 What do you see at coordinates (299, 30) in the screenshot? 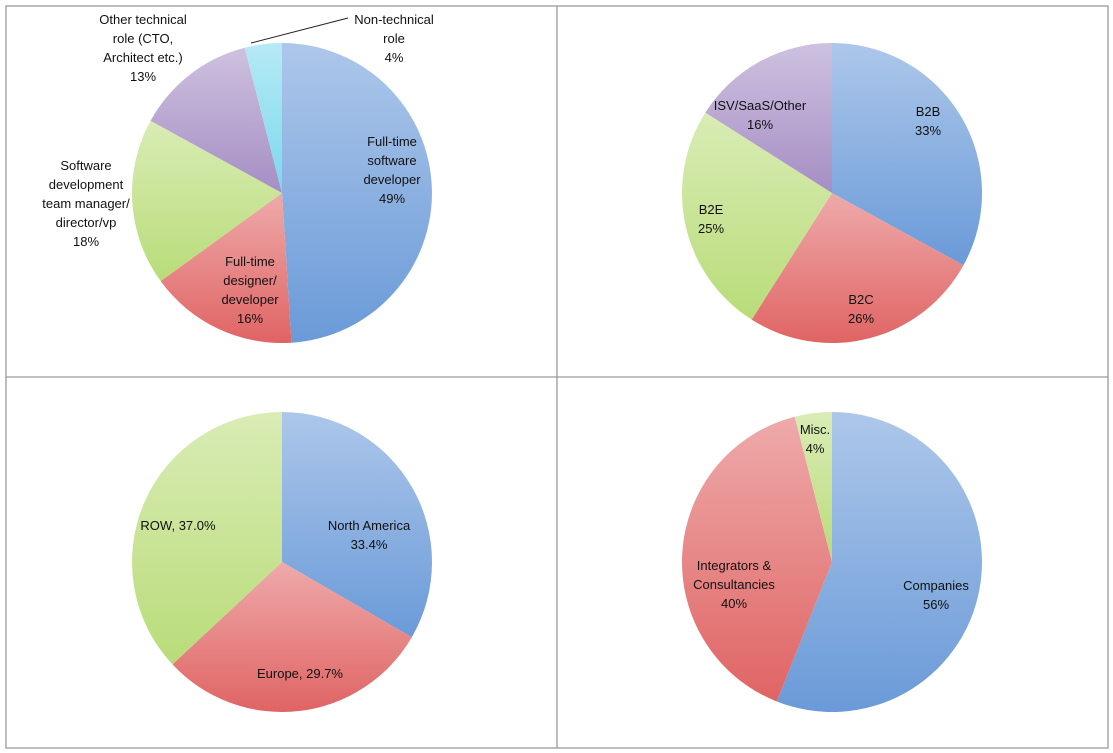
I see `label-leader-line` at bounding box center [299, 30].